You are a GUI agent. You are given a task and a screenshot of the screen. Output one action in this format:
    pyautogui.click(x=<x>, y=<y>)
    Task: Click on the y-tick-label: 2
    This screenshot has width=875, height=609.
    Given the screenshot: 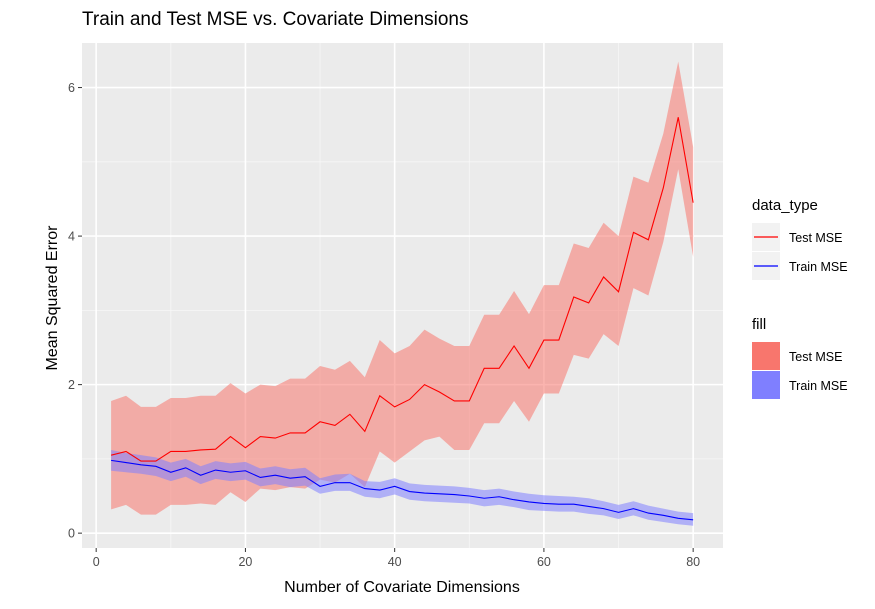 What is the action you would take?
    pyautogui.click(x=71, y=385)
    